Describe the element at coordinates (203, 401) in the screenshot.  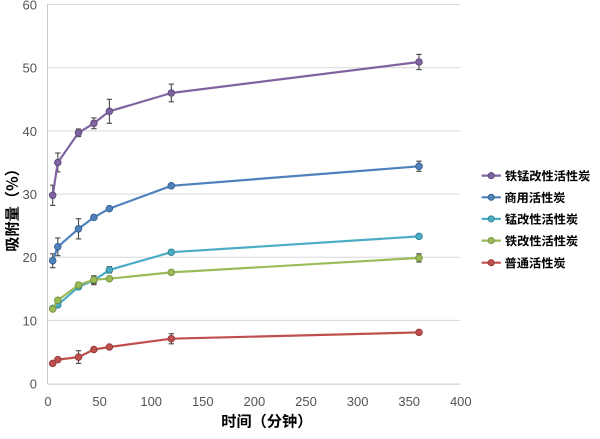
I see `svg-text: 150` at that location.